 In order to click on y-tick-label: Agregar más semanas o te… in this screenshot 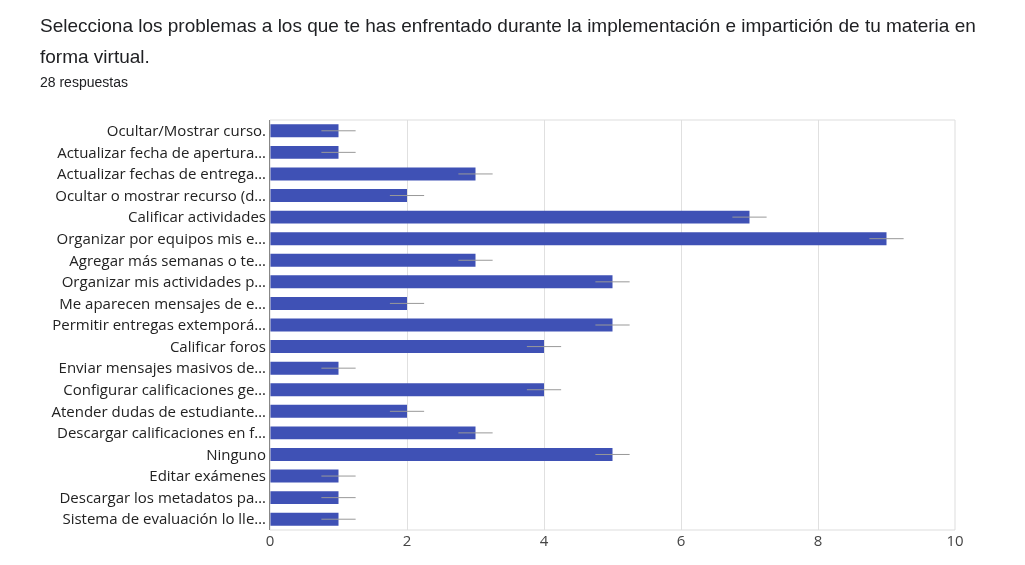, I will do `click(167, 259)`.